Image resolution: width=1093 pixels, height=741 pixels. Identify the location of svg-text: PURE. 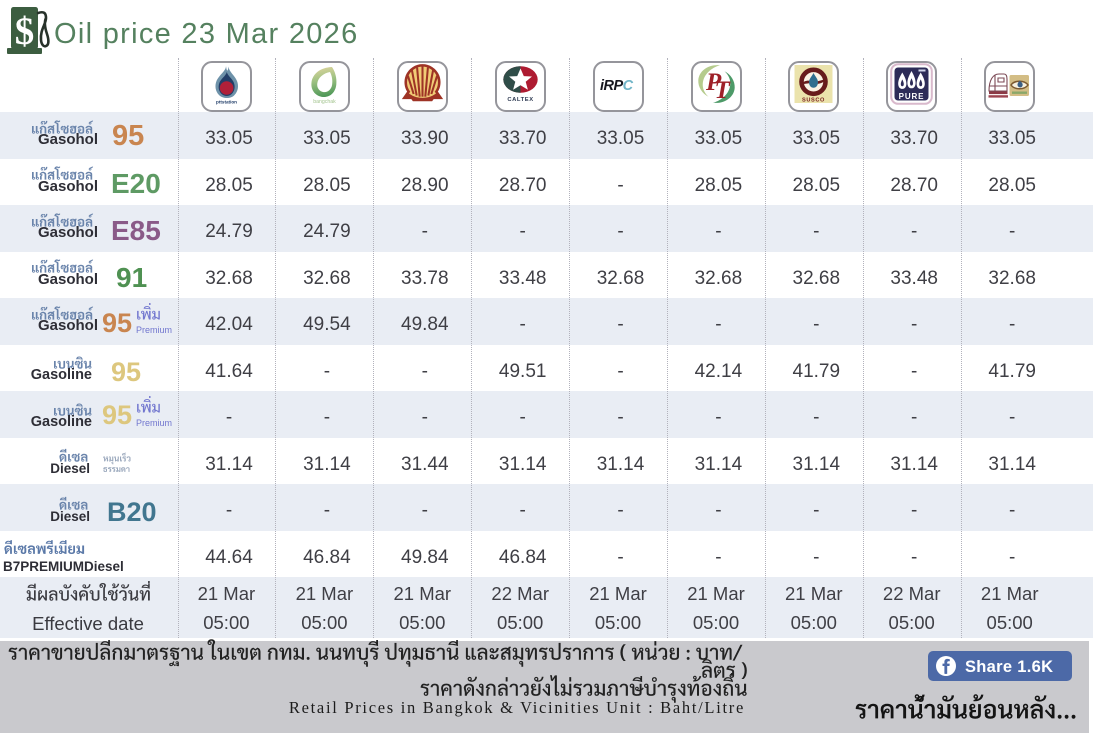
(912, 96).